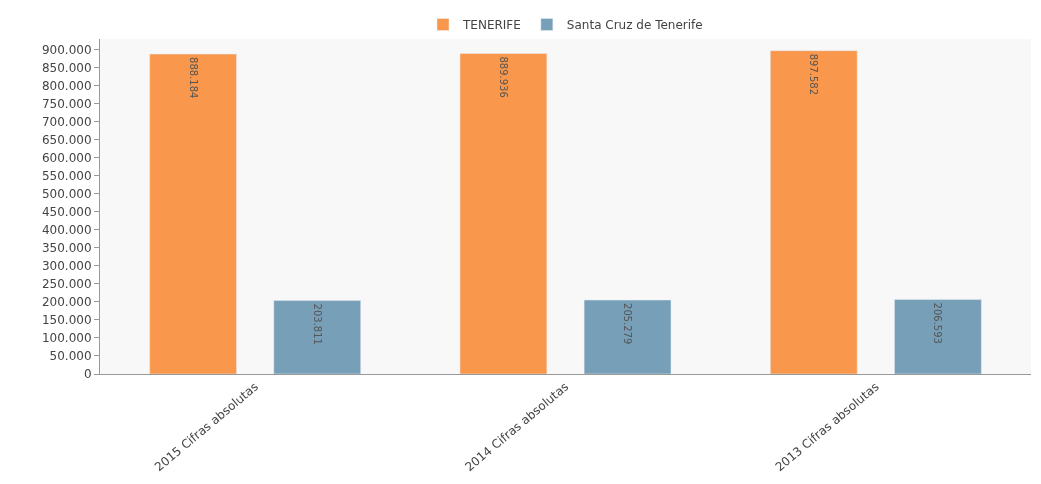 This screenshot has height=484, width=1041. Describe the element at coordinates (87, 374) in the screenshot. I see `y-tick-label: 0` at that location.